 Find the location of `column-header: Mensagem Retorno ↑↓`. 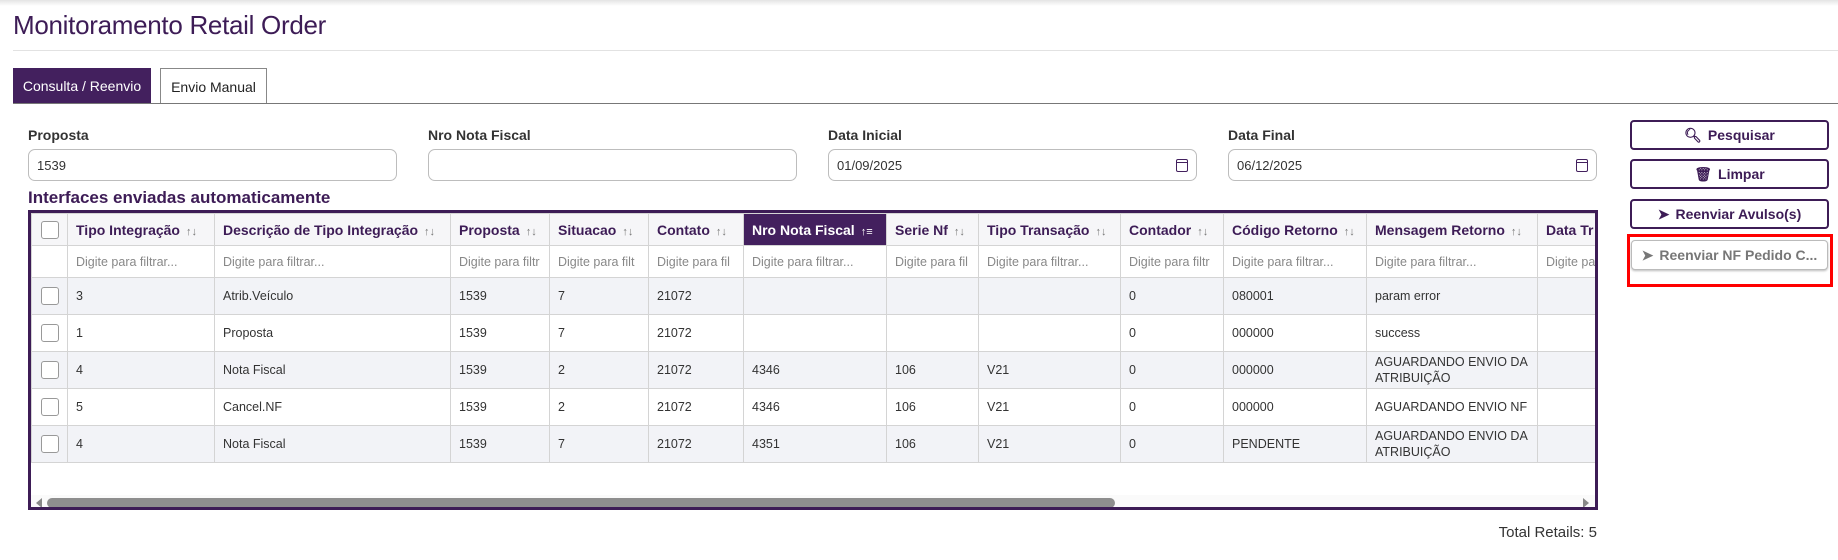

column-header: Mensagem Retorno ↑↓ is located at coordinates (1452, 229).